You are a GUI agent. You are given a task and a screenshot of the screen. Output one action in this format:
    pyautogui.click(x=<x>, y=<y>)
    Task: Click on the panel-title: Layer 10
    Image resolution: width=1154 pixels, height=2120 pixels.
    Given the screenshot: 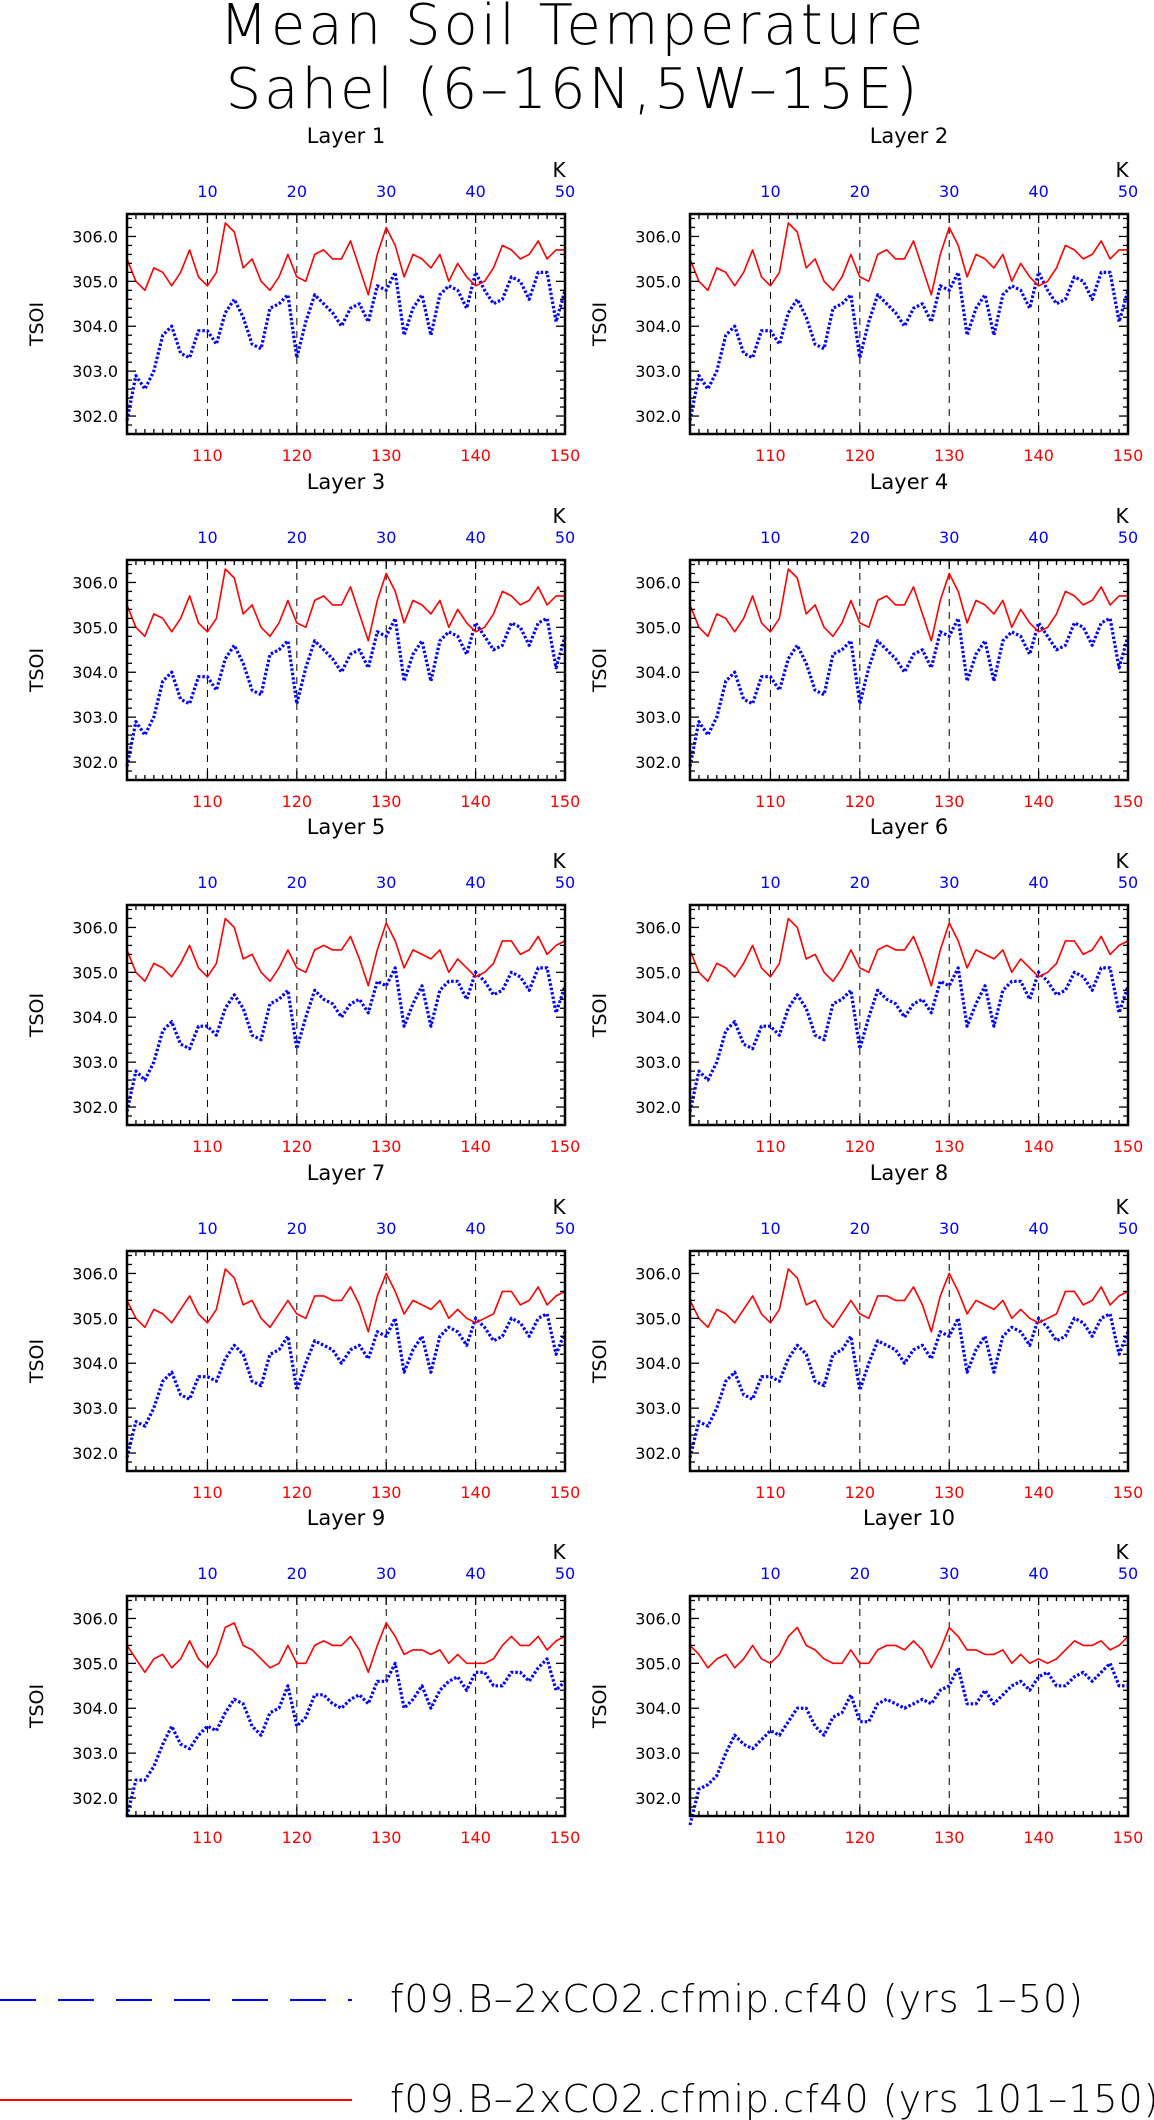 What is the action you would take?
    pyautogui.click(x=909, y=1518)
    